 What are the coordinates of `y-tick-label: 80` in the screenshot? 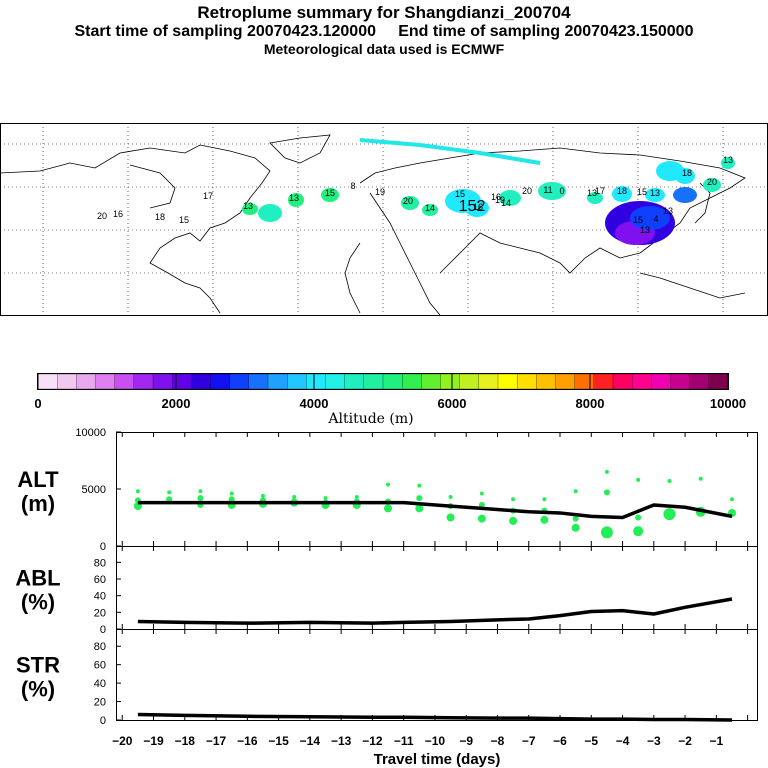 It's located at (100, 647).